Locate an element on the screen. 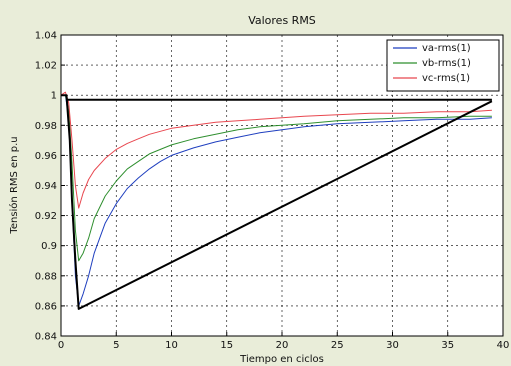  y-tick-label: 0.88 is located at coordinates (46, 276).